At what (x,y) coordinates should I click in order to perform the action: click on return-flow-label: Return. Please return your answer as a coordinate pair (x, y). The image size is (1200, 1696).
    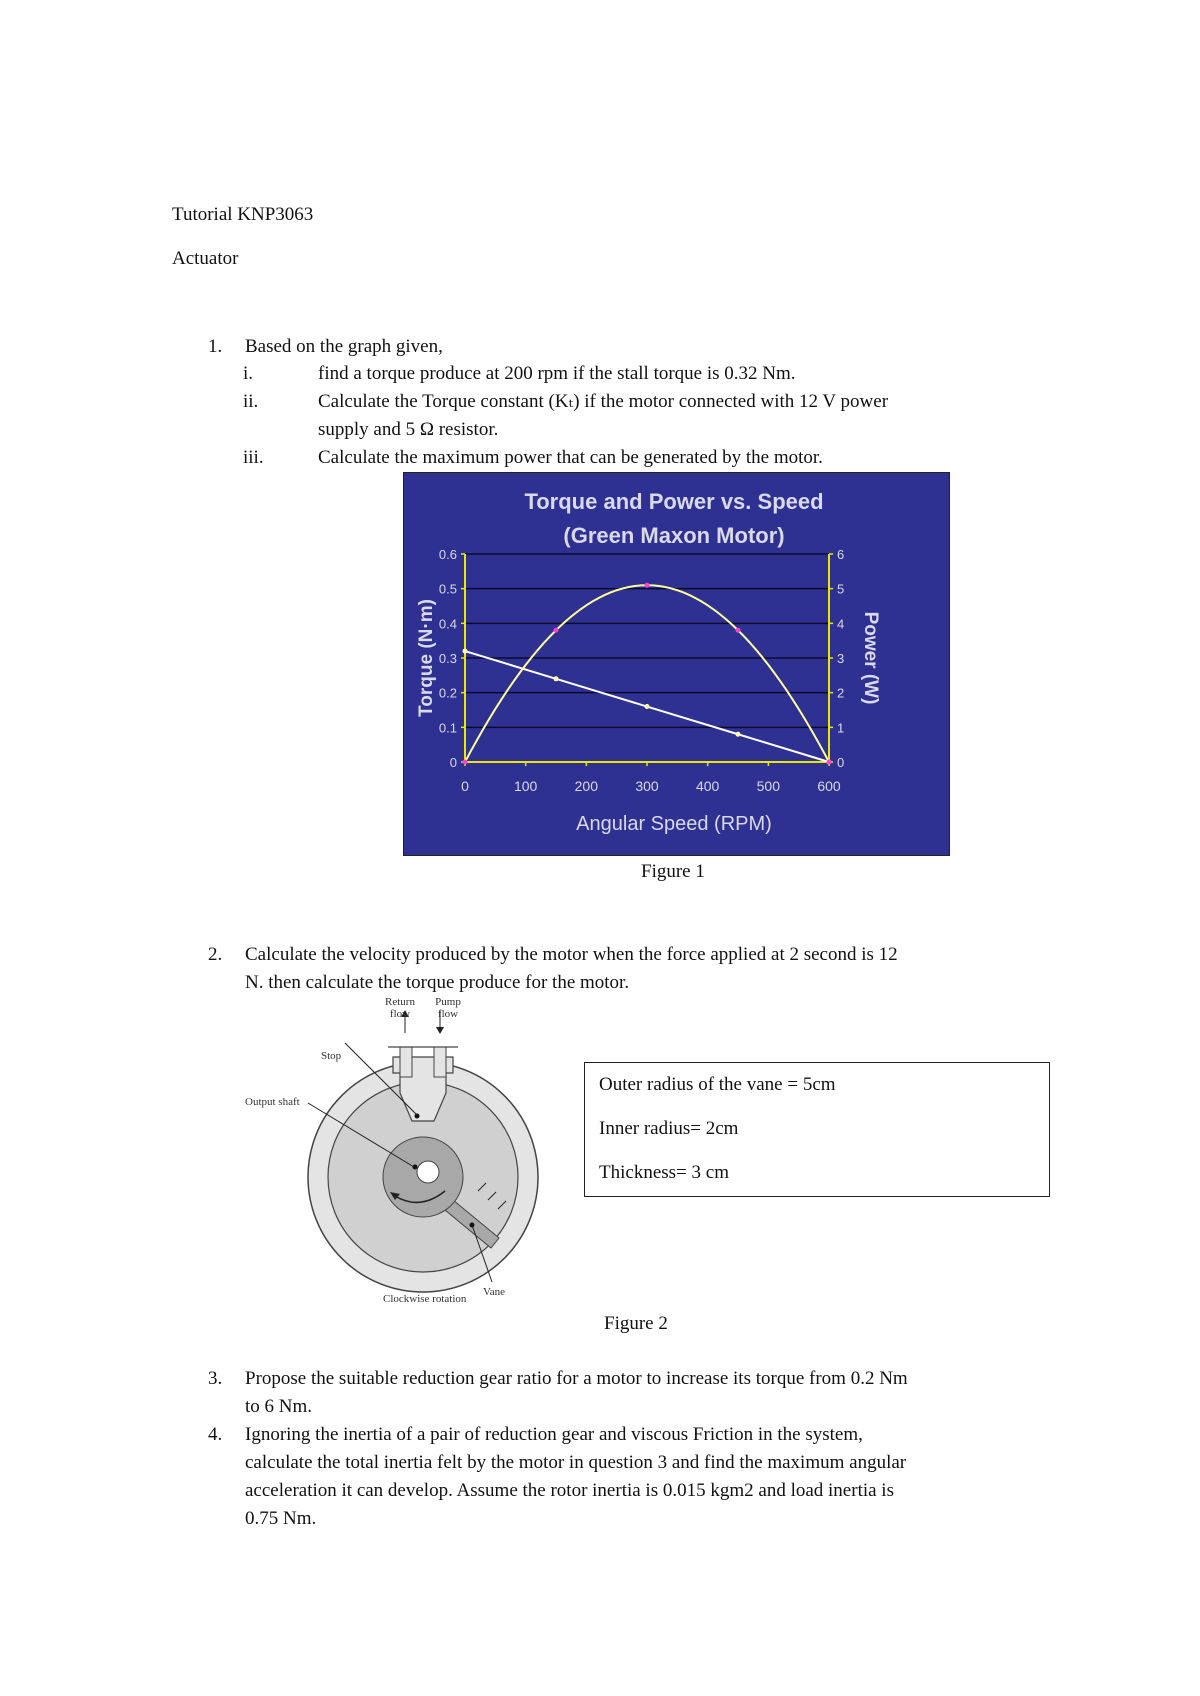
    Looking at the image, I should click on (400, 1002).